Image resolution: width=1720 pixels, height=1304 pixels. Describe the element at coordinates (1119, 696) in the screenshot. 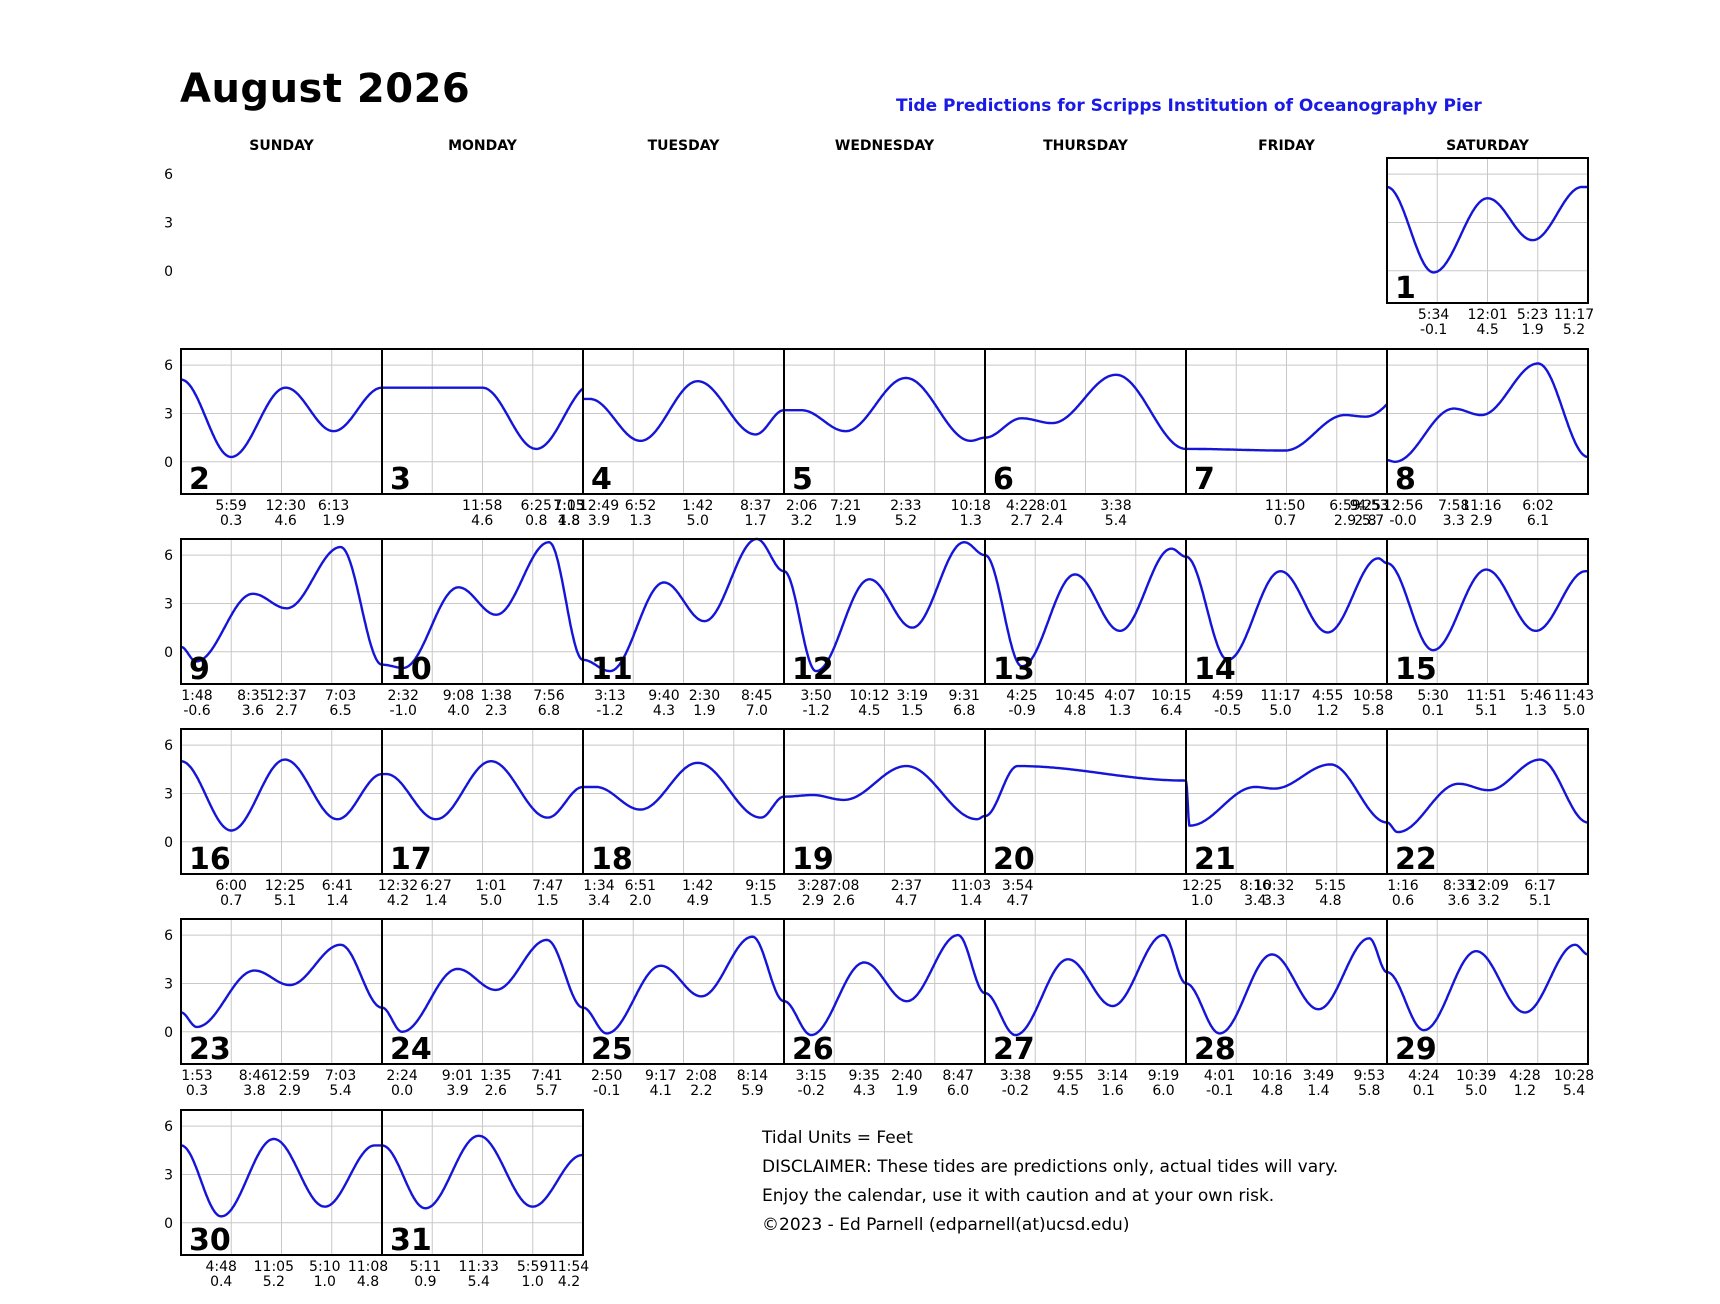

I see `tide-time: 4:07` at that location.